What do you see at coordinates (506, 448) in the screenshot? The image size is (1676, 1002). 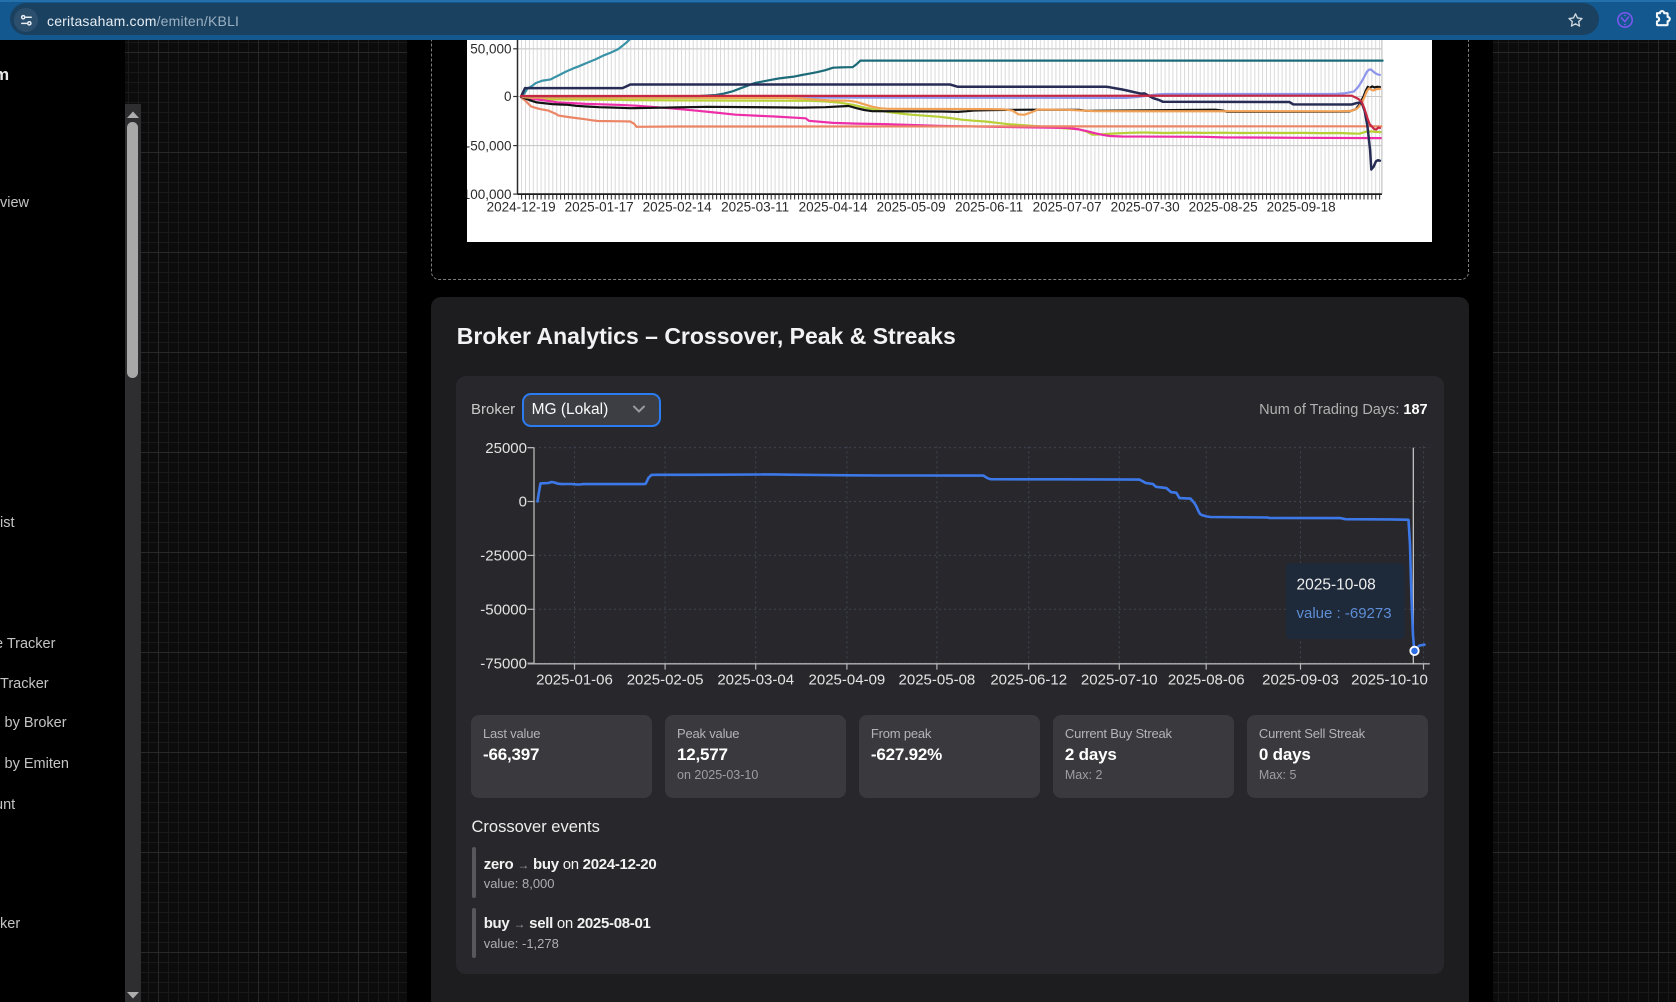 I see `svg-text: 25000` at bounding box center [506, 448].